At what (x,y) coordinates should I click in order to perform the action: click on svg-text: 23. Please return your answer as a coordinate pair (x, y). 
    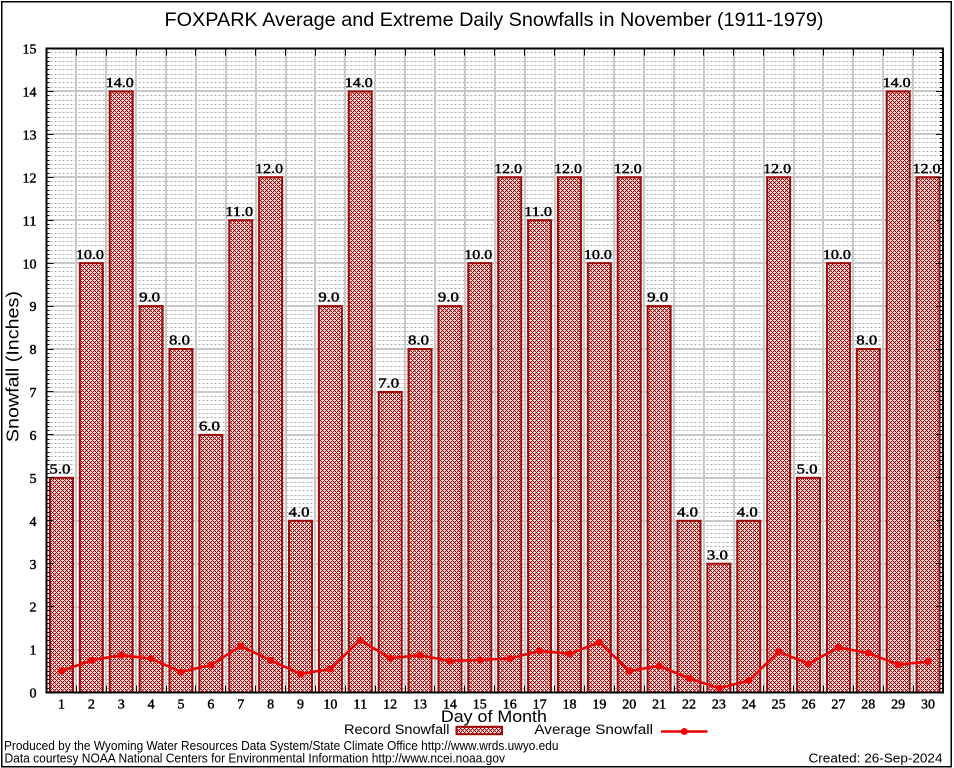
    Looking at the image, I should click on (719, 704).